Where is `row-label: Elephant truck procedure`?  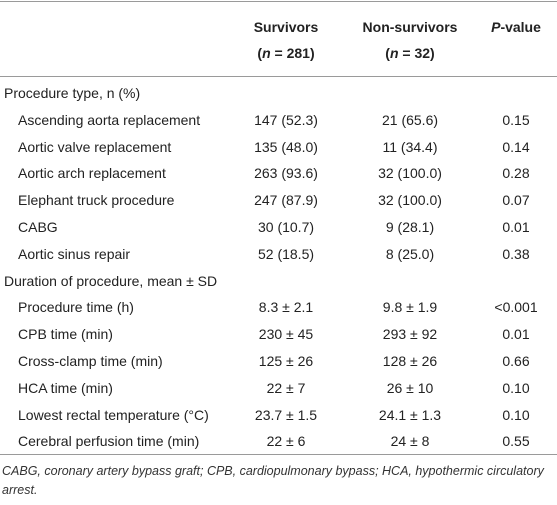
row-label: Elephant truck procedure is located at coordinates (96, 200).